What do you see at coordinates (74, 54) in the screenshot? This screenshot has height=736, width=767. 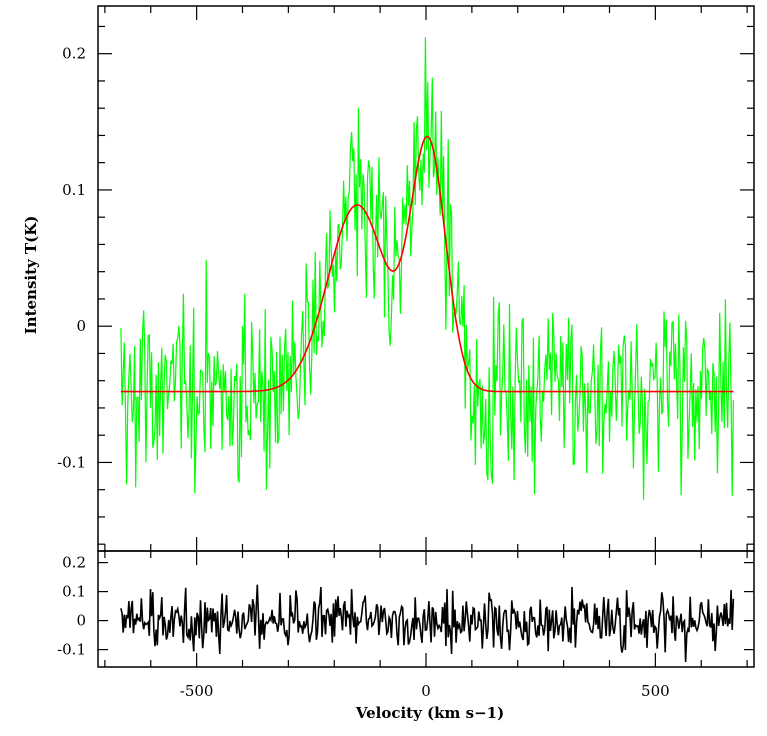 I see `y-tick-label: 0.2` at bounding box center [74, 54].